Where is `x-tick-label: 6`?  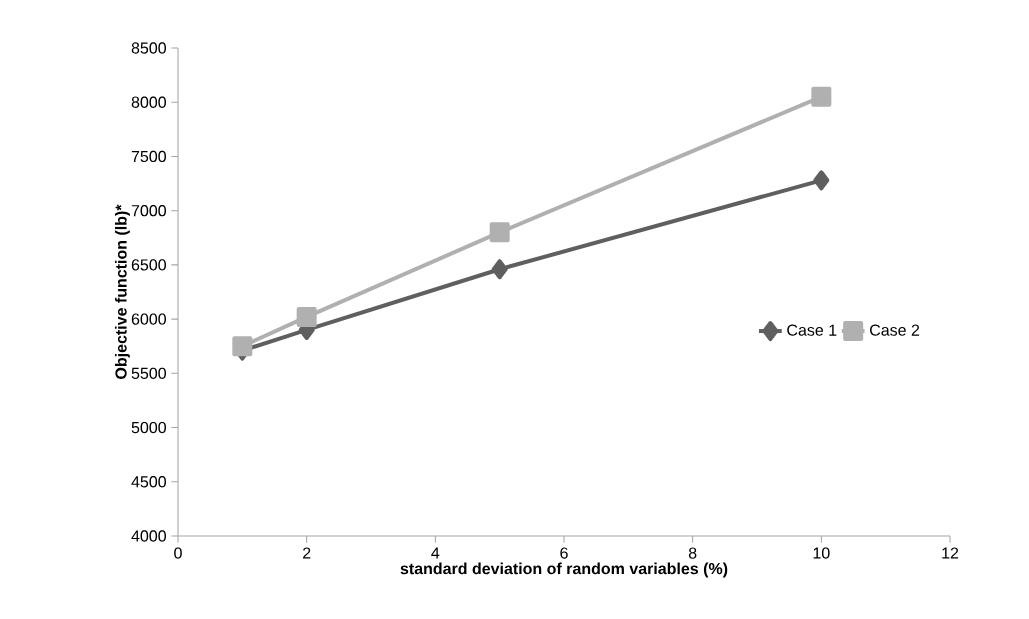 x-tick-label: 6 is located at coordinates (564, 553).